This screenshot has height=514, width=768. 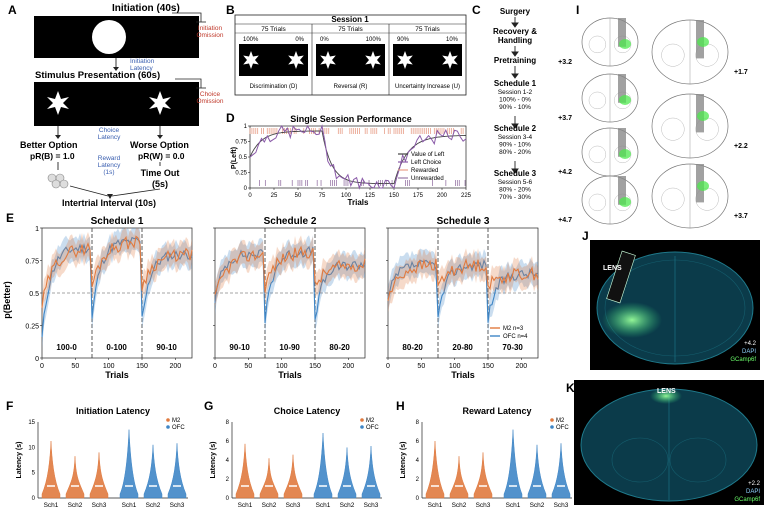 What do you see at coordinates (515, 137) in the screenshot?
I see `schedule-detail: Session 3-4` at bounding box center [515, 137].